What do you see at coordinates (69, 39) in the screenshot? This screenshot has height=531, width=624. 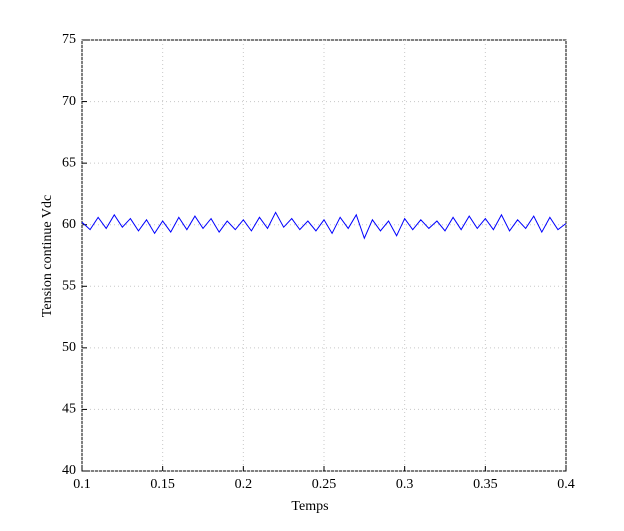 I see `y-tick-label: 75` at bounding box center [69, 39].